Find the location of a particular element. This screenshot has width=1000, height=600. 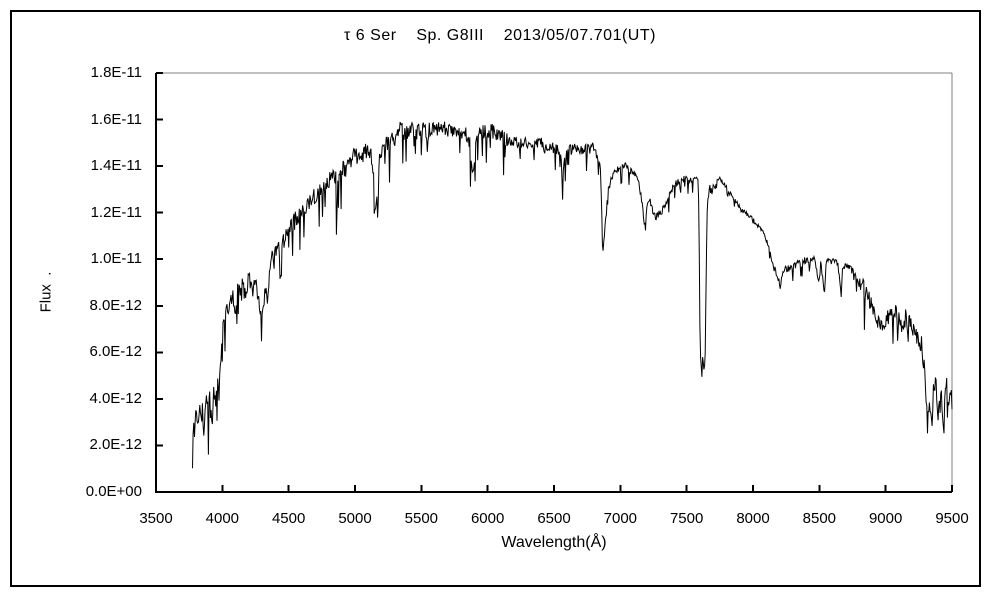

x-tick-label: 3500 is located at coordinates (156, 518).